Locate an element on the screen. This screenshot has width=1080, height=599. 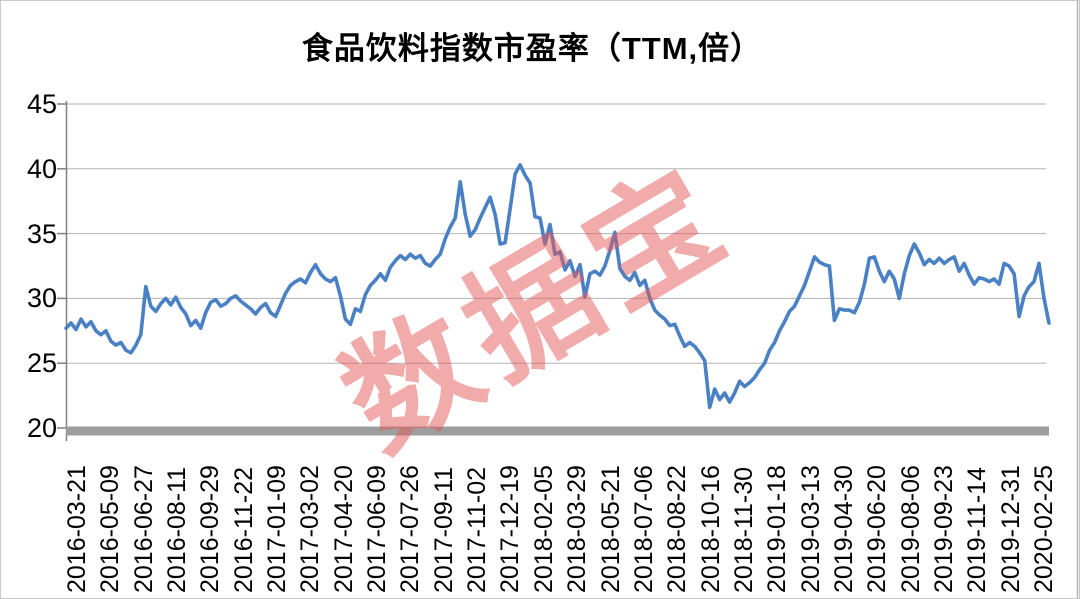
x-axis-label: 2019-03-13 is located at coordinates (810, 529).